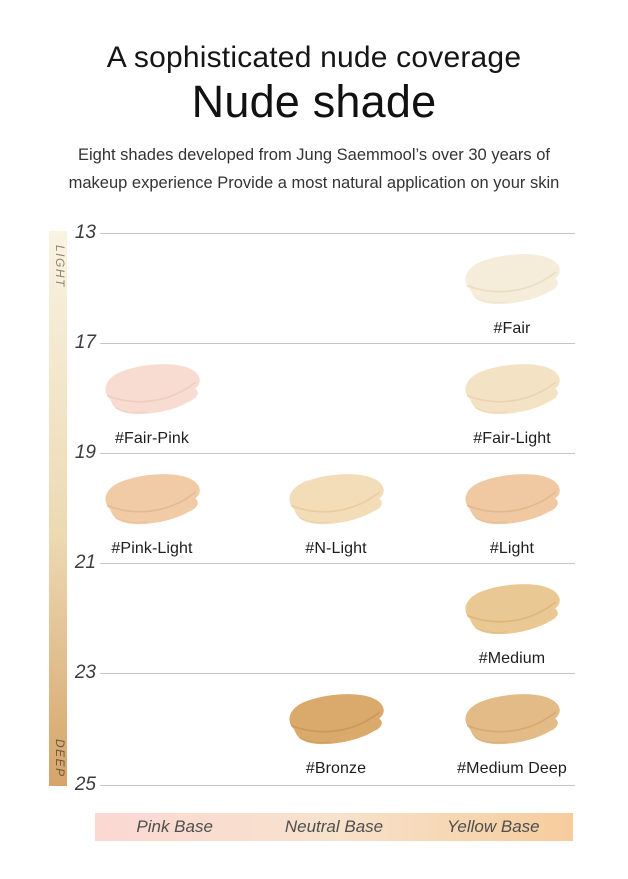  I want to click on swatch-medium: #Medium, so click(512, 622).